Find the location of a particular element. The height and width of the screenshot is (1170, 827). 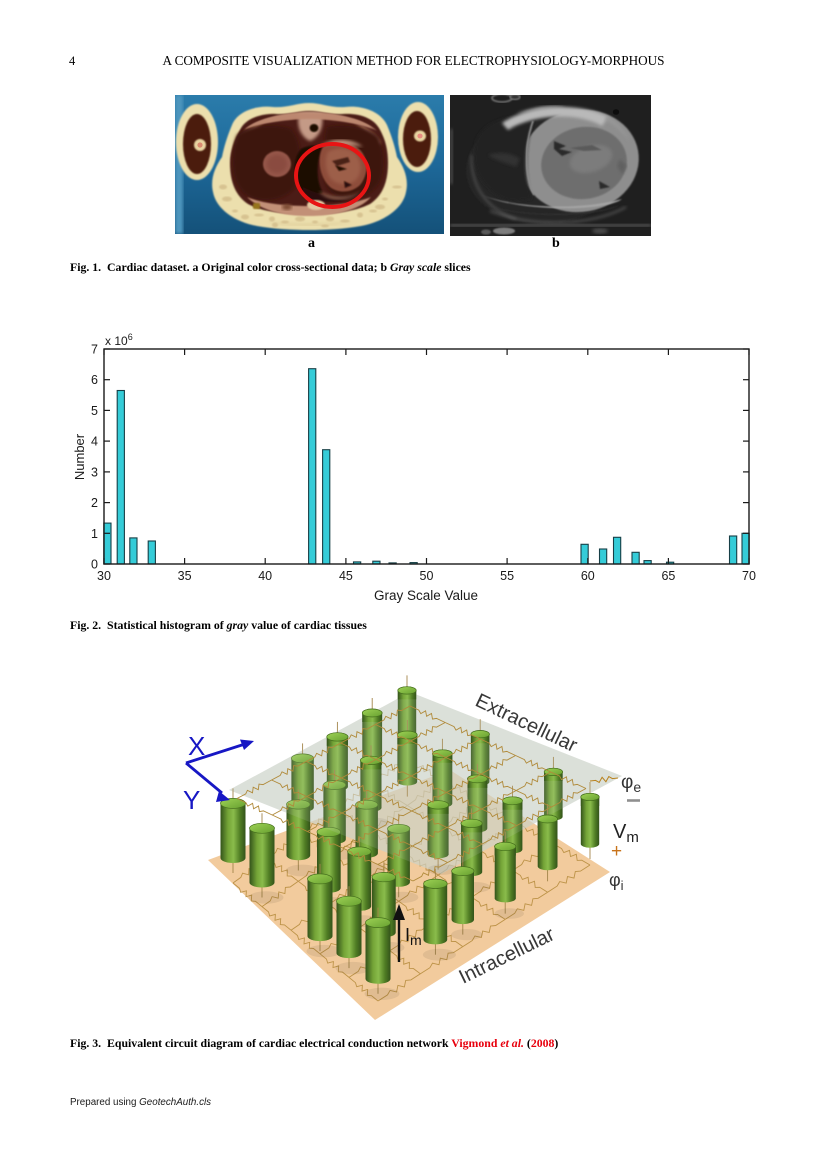

svg-text: 5 is located at coordinates (94, 411).